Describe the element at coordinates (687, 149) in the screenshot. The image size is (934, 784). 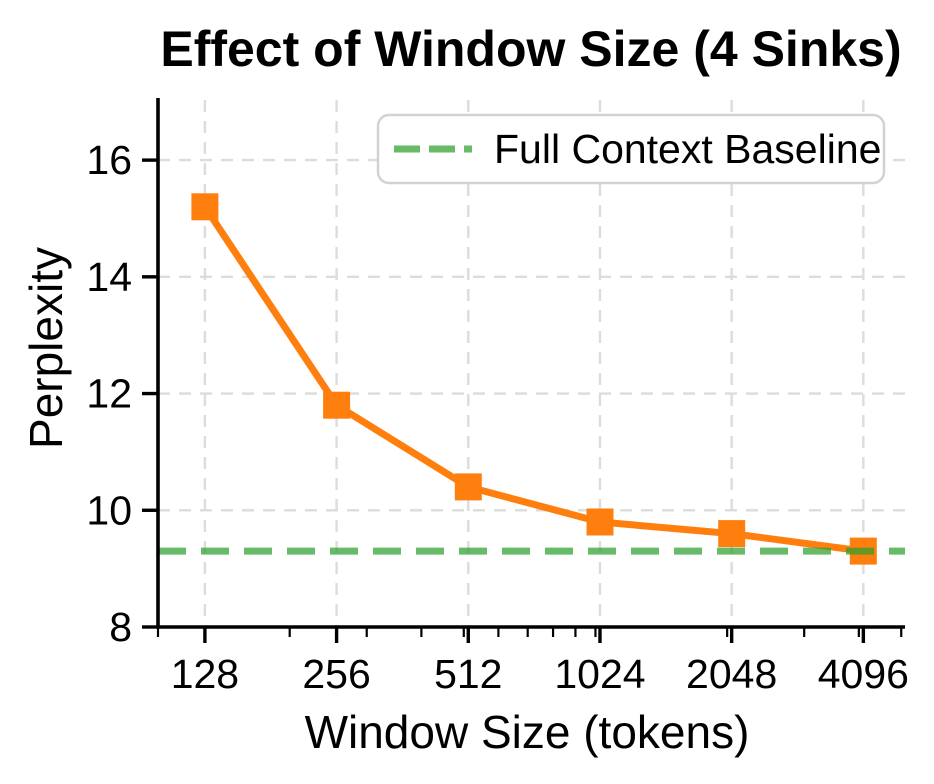
I see `legend-label: Full Context Baseline` at that location.